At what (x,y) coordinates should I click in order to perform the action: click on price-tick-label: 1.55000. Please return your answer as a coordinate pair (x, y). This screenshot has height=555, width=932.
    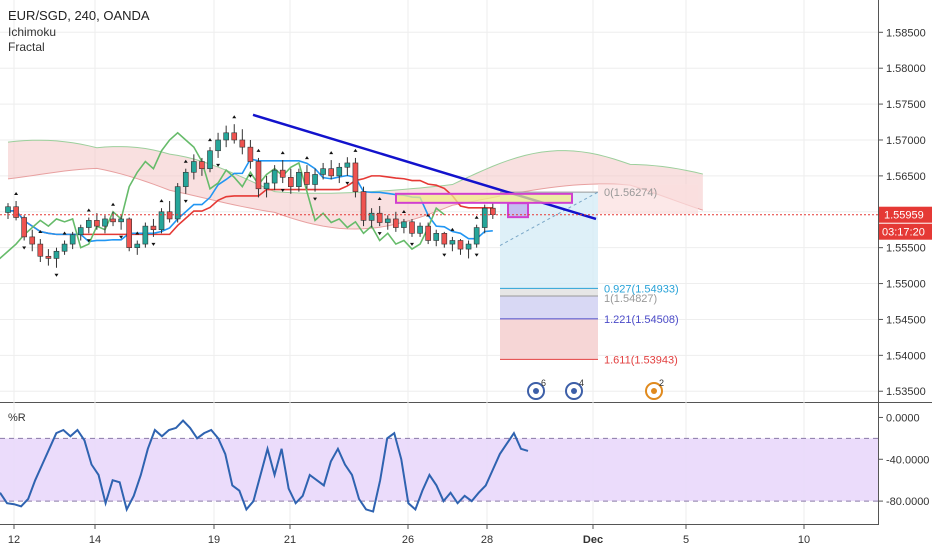
    Looking at the image, I should click on (906, 285).